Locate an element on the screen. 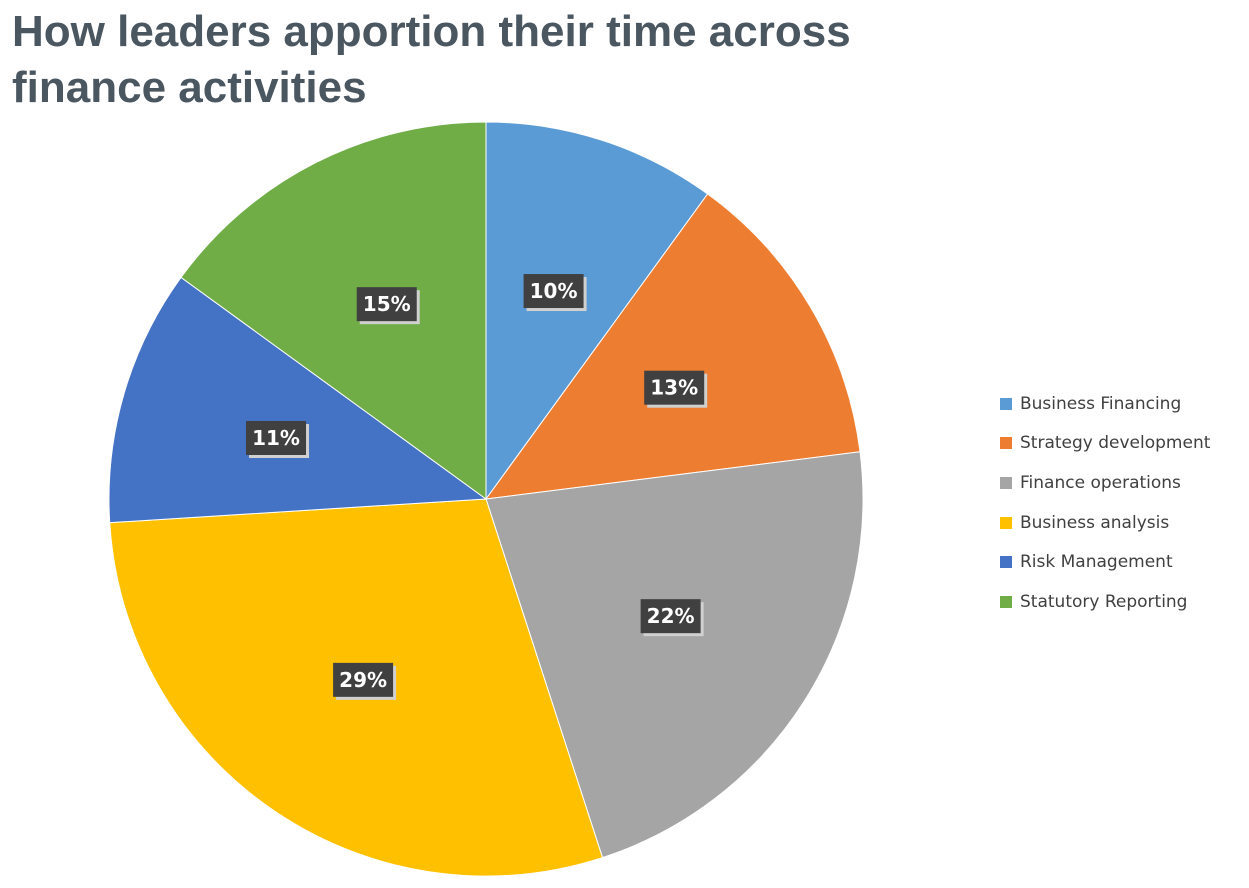  data-label-strategy-development: 13% is located at coordinates (676, 389).